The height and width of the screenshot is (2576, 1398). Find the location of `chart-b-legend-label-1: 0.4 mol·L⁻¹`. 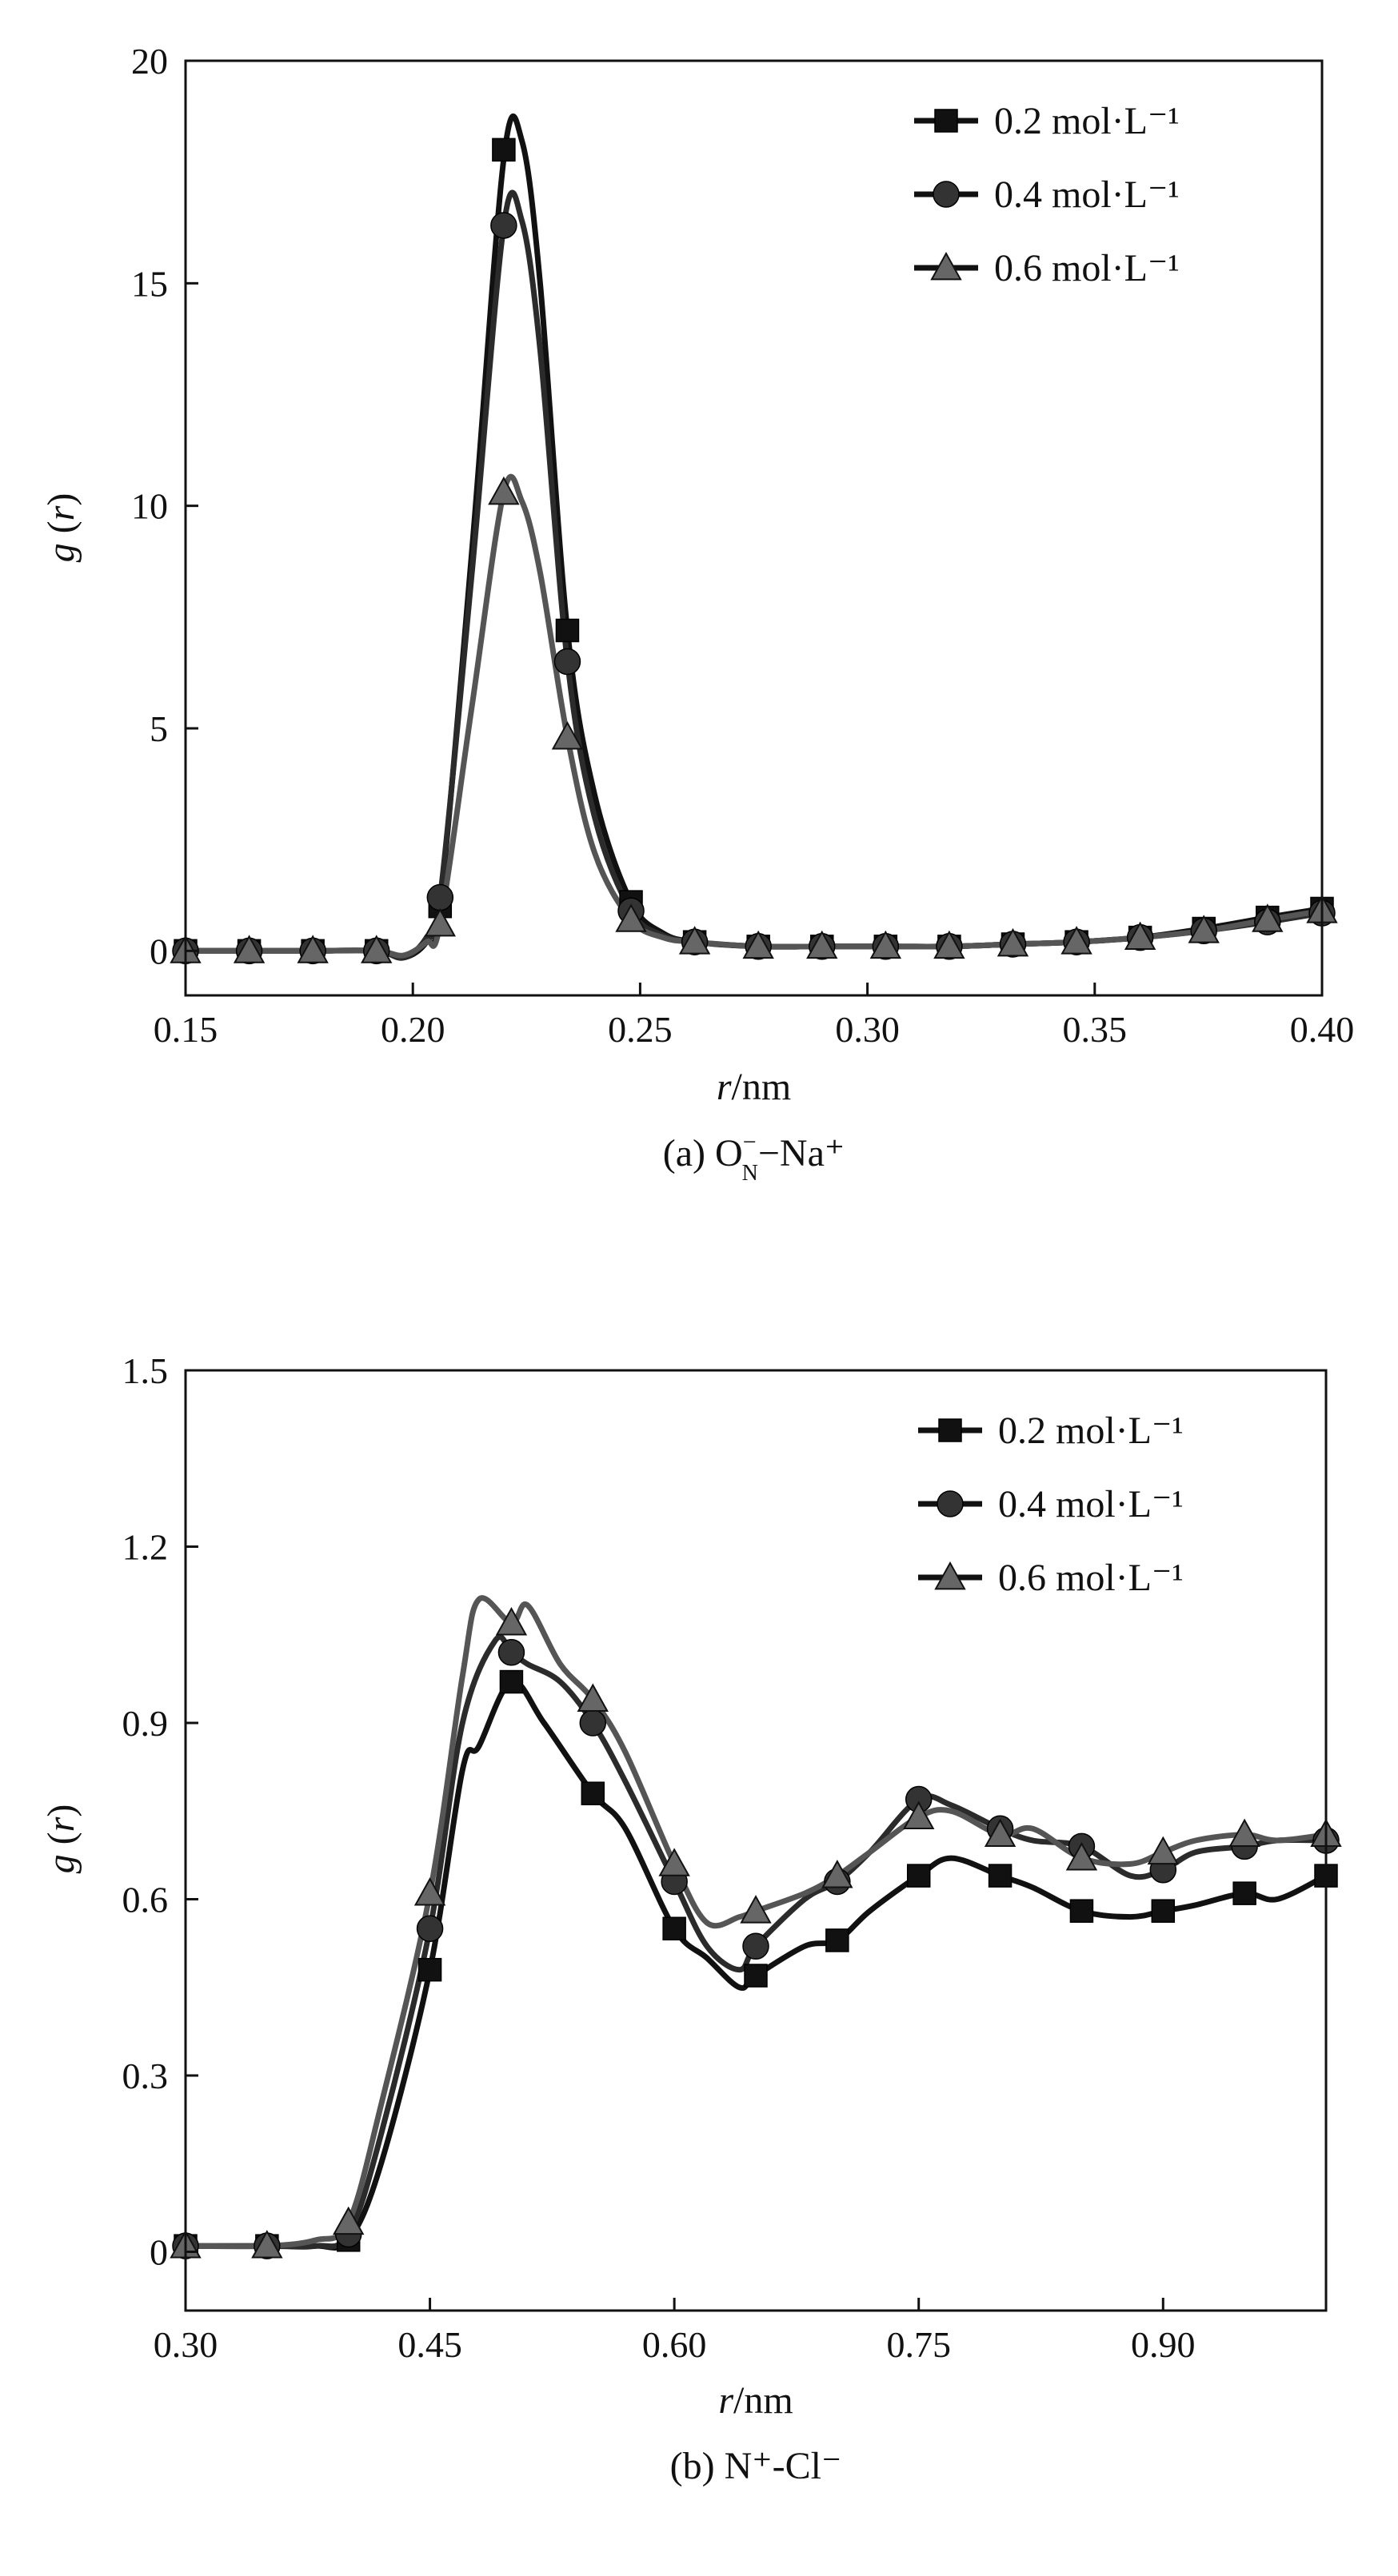

chart-b-legend-label-1: 0.4 mol·L⁻¹ is located at coordinates (1091, 1504).